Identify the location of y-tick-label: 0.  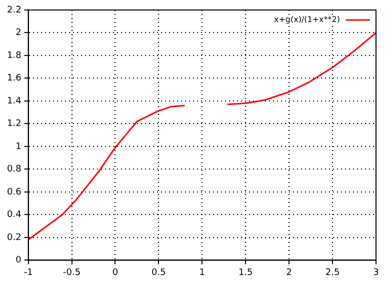
(19, 261).